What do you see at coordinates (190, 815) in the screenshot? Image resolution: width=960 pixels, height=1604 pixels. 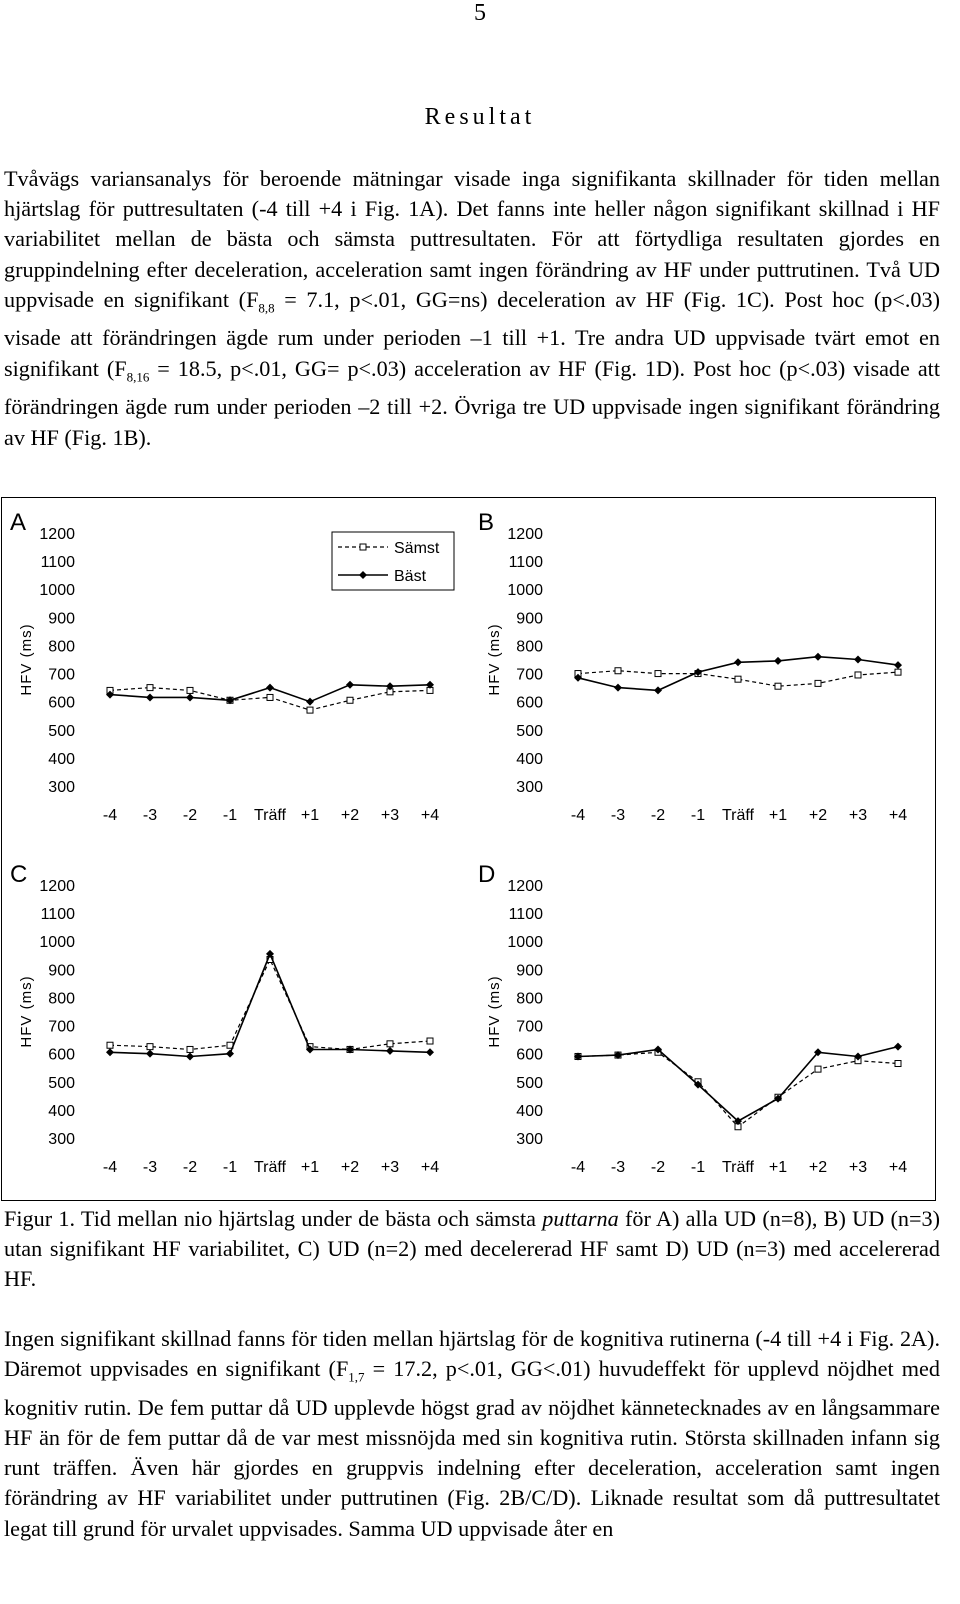 I see `panel-a-xtick: -2` at bounding box center [190, 815].